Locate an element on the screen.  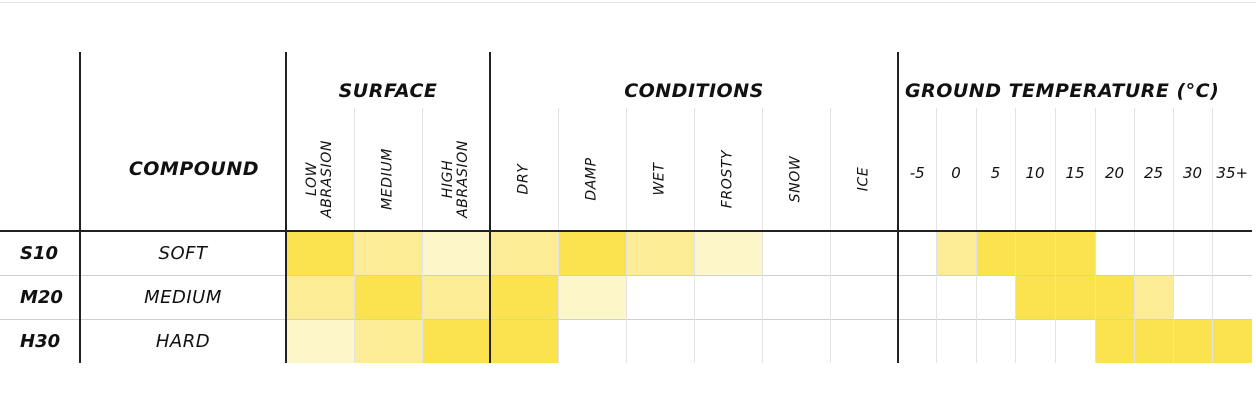
condition-column-label: DAMP is located at coordinates (591, 179).